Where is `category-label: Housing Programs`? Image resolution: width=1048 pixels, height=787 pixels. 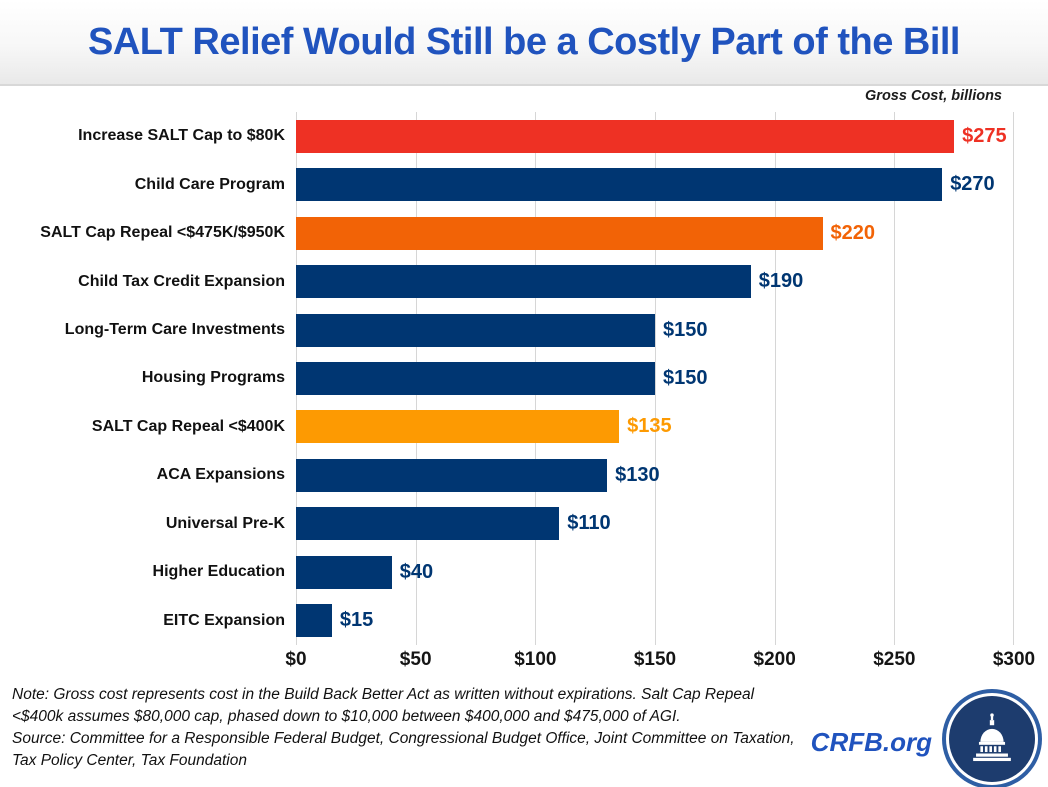 category-label: Housing Programs is located at coordinates (213, 378).